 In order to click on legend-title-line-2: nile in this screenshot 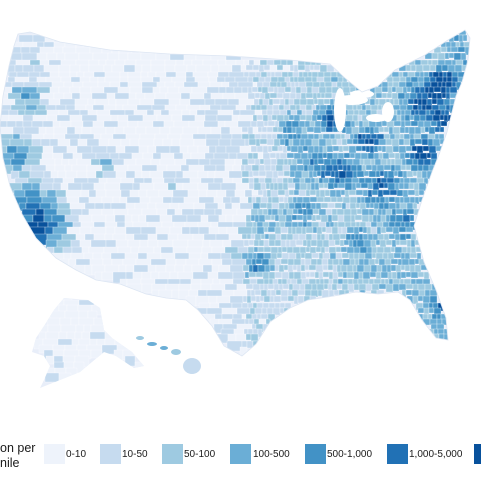, I will do `click(10, 463)`.